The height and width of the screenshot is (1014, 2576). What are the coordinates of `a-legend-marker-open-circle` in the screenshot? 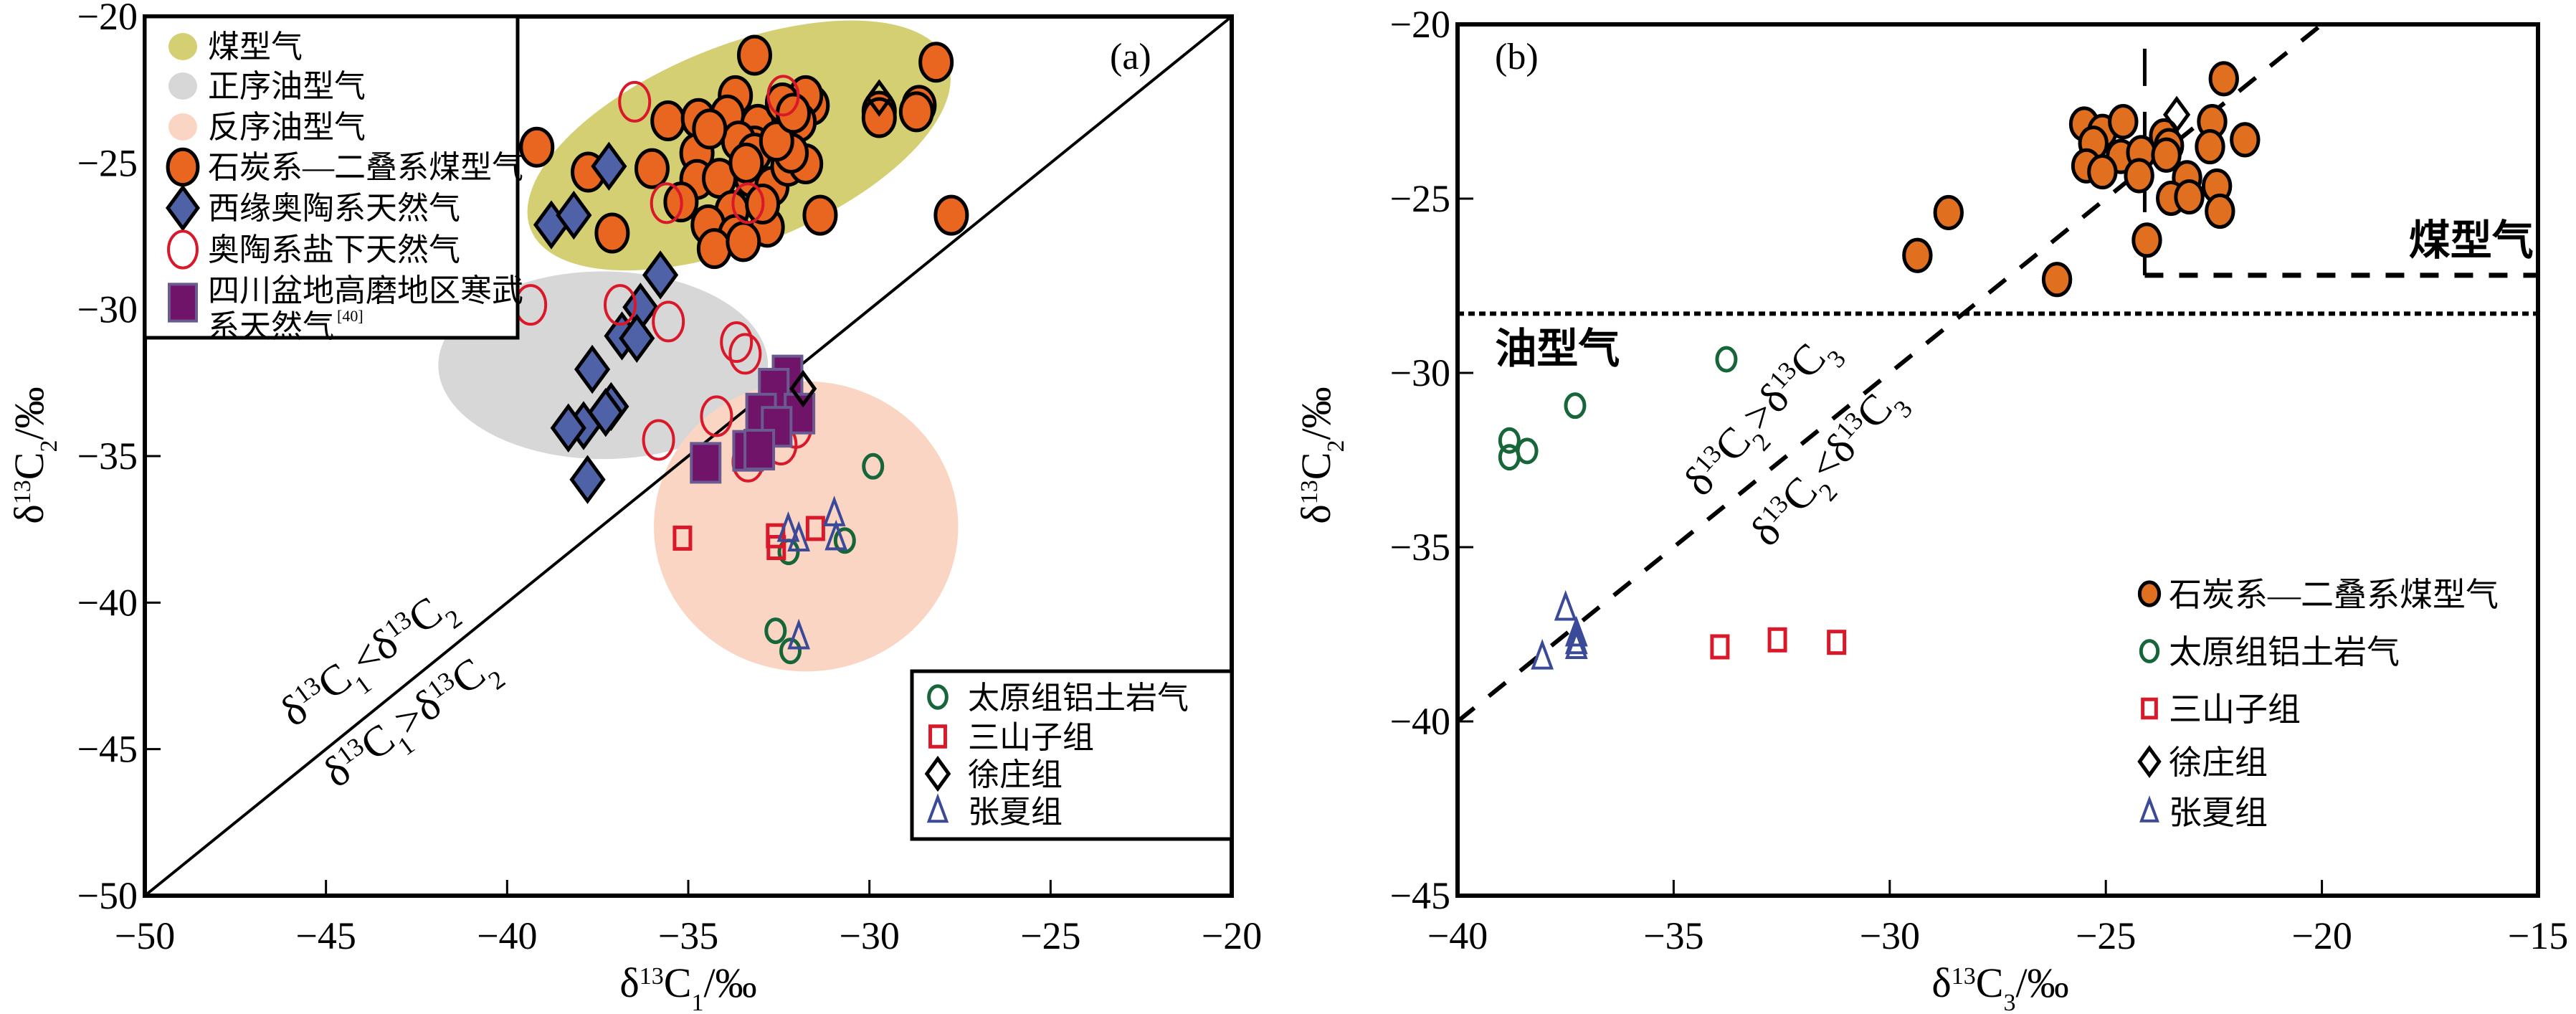 It's located at (938, 697).